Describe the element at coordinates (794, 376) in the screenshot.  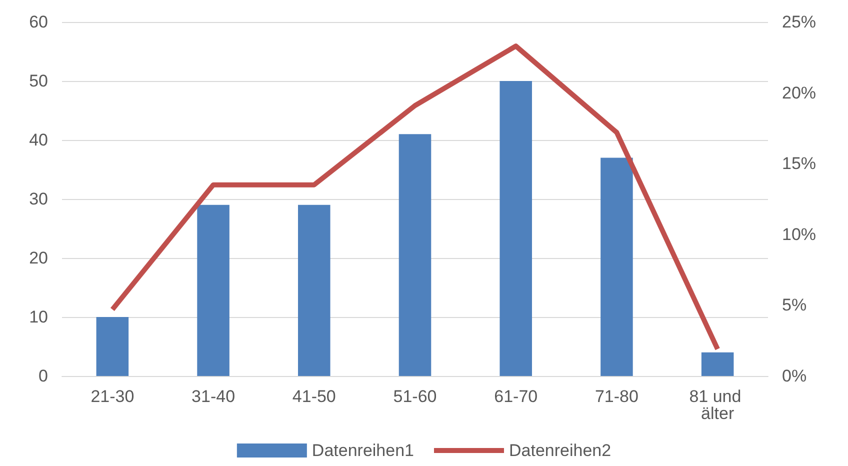
I see `y2-tick-label: 0%` at that location.